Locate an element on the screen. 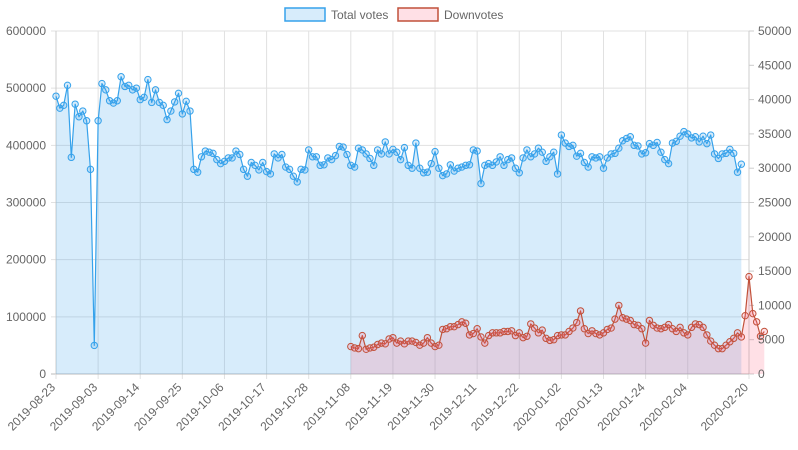 The image size is (798, 450). legend-item-downvotes: Downvotes is located at coordinates (450, 14).